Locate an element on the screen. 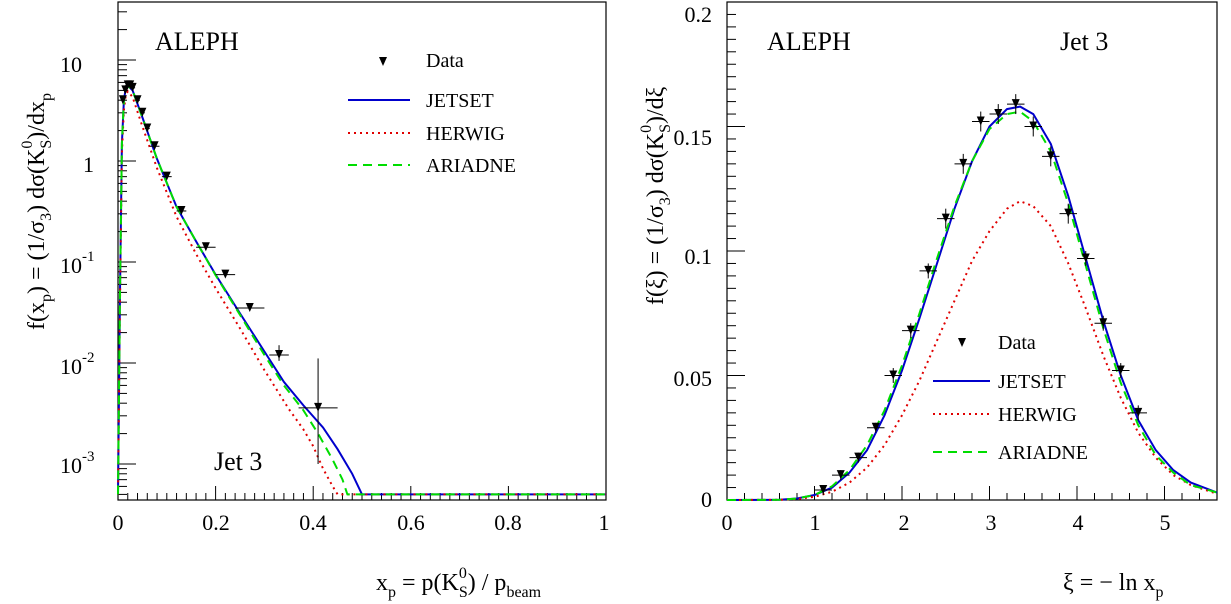 The image size is (1231, 604). left-ytick-label: 10⁻³ is located at coordinates (77, 463).